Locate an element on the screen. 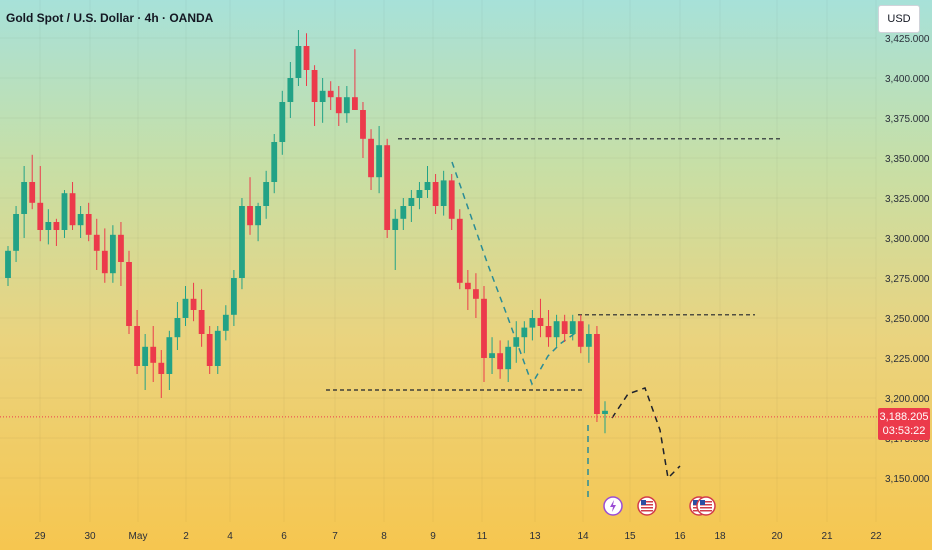 This screenshot has height=550, width=932. y-tick-label: 3,250.000 is located at coordinates (907, 319).